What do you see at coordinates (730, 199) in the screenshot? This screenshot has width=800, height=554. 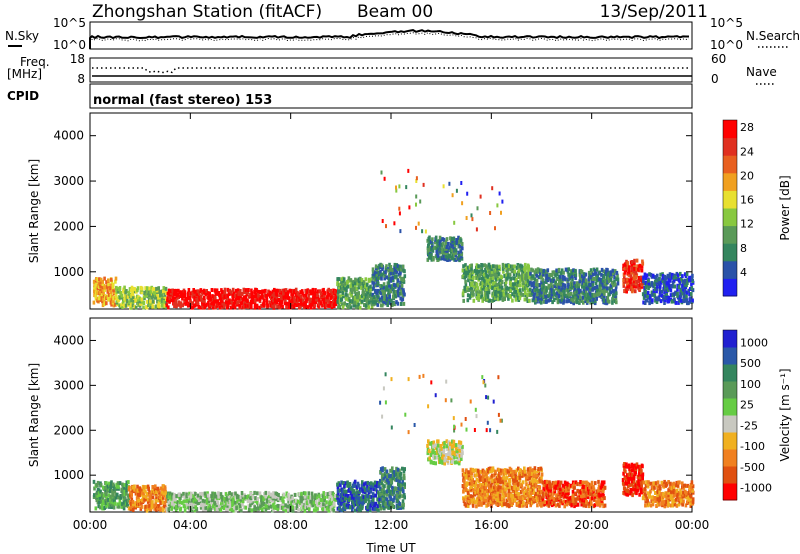 I see `colorbar-swatch` at bounding box center [730, 199].